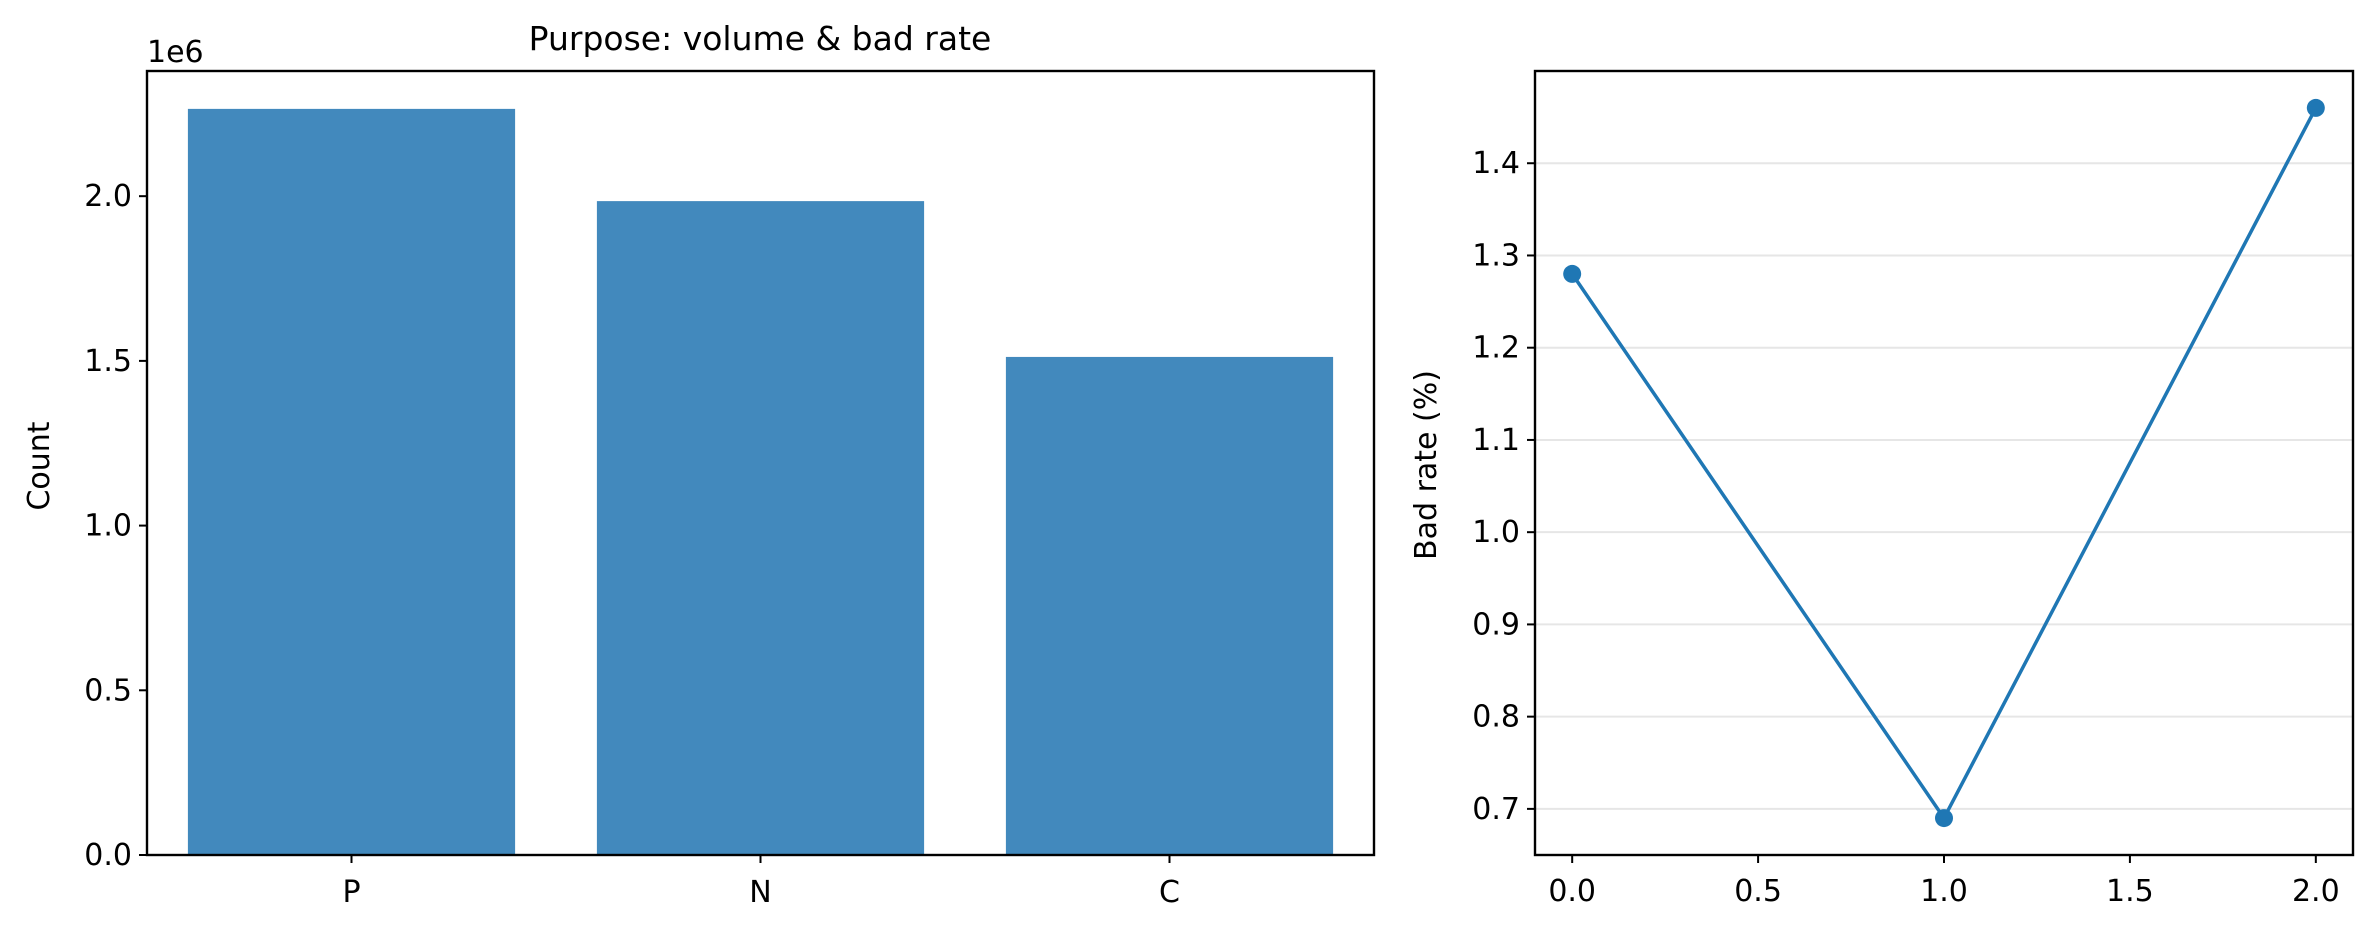 The image size is (2375, 935). What do you see at coordinates (1758, 891) in the screenshot?
I see `line-chart-x-tick-label: 0.5` at bounding box center [1758, 891].